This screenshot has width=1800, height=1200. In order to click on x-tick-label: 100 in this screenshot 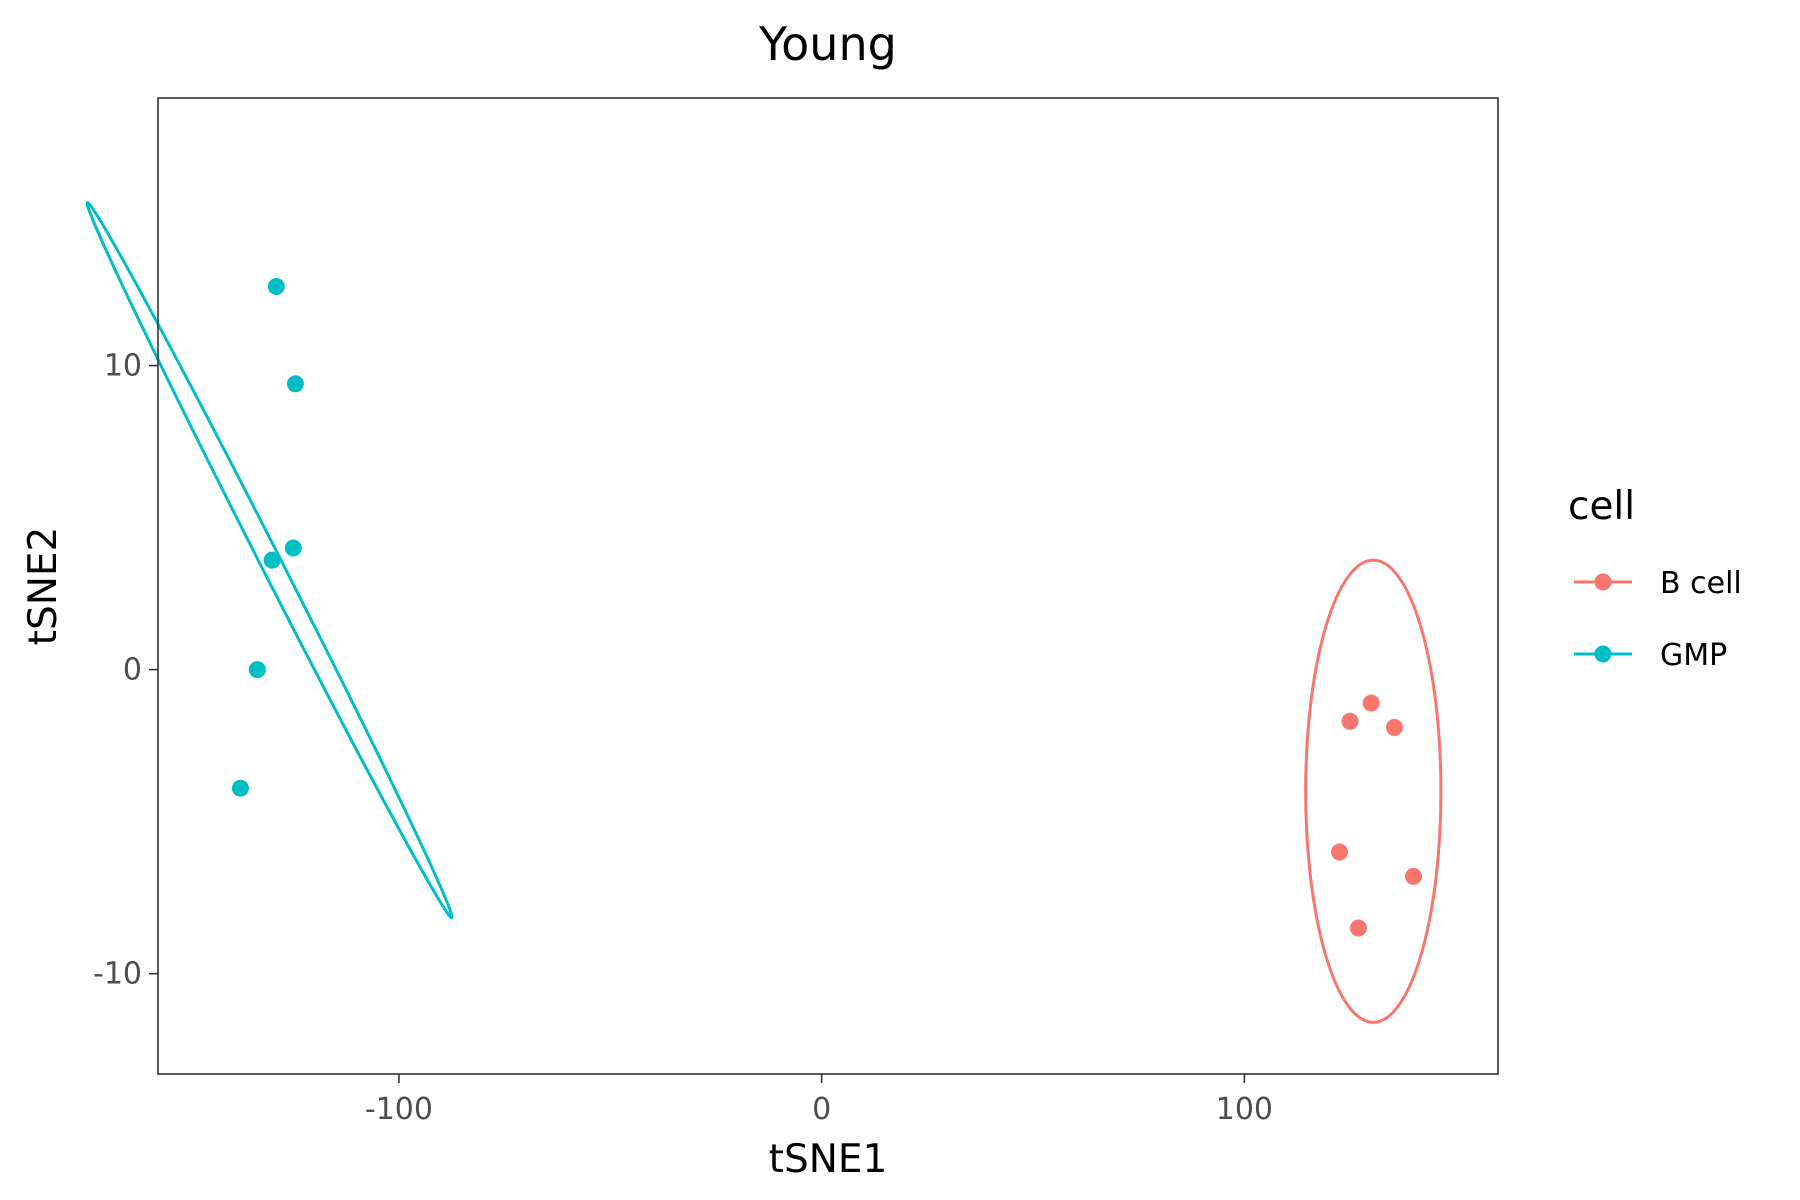, I will do `click(1244, 1109)`.